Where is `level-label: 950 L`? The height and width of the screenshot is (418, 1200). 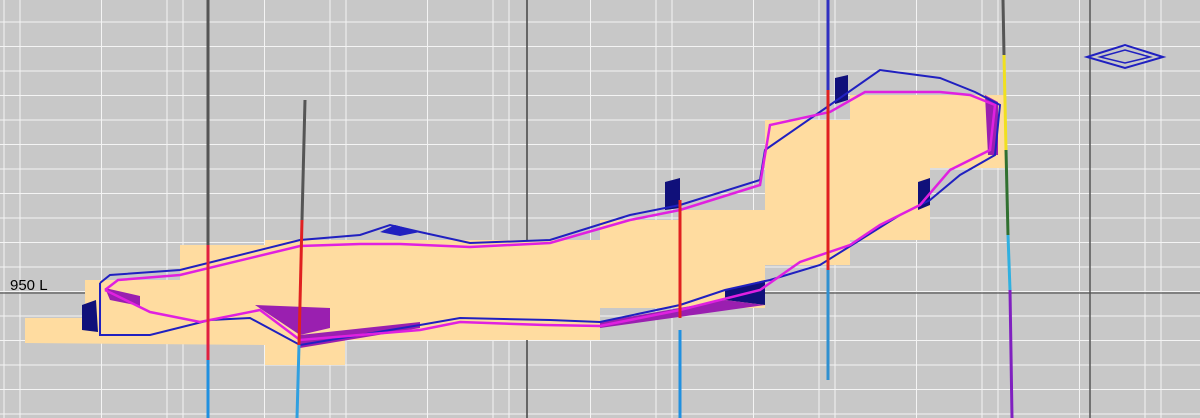
level-label: 950 L is located at coordinates (29, 285).